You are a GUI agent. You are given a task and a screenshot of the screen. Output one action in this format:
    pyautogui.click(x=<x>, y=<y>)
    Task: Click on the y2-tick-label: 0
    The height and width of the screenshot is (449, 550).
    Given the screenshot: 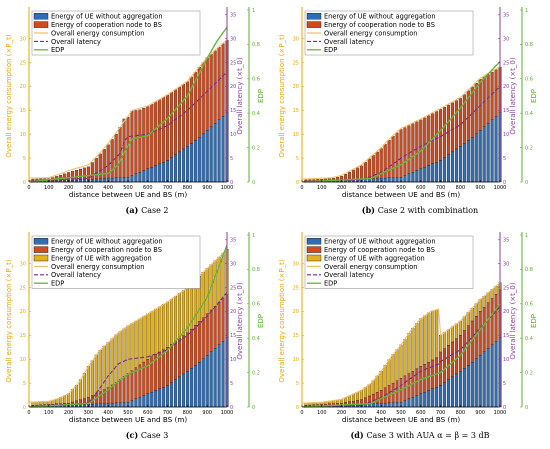 What is the action you would take?
    pyautogui.click(x=504, y=183)
    